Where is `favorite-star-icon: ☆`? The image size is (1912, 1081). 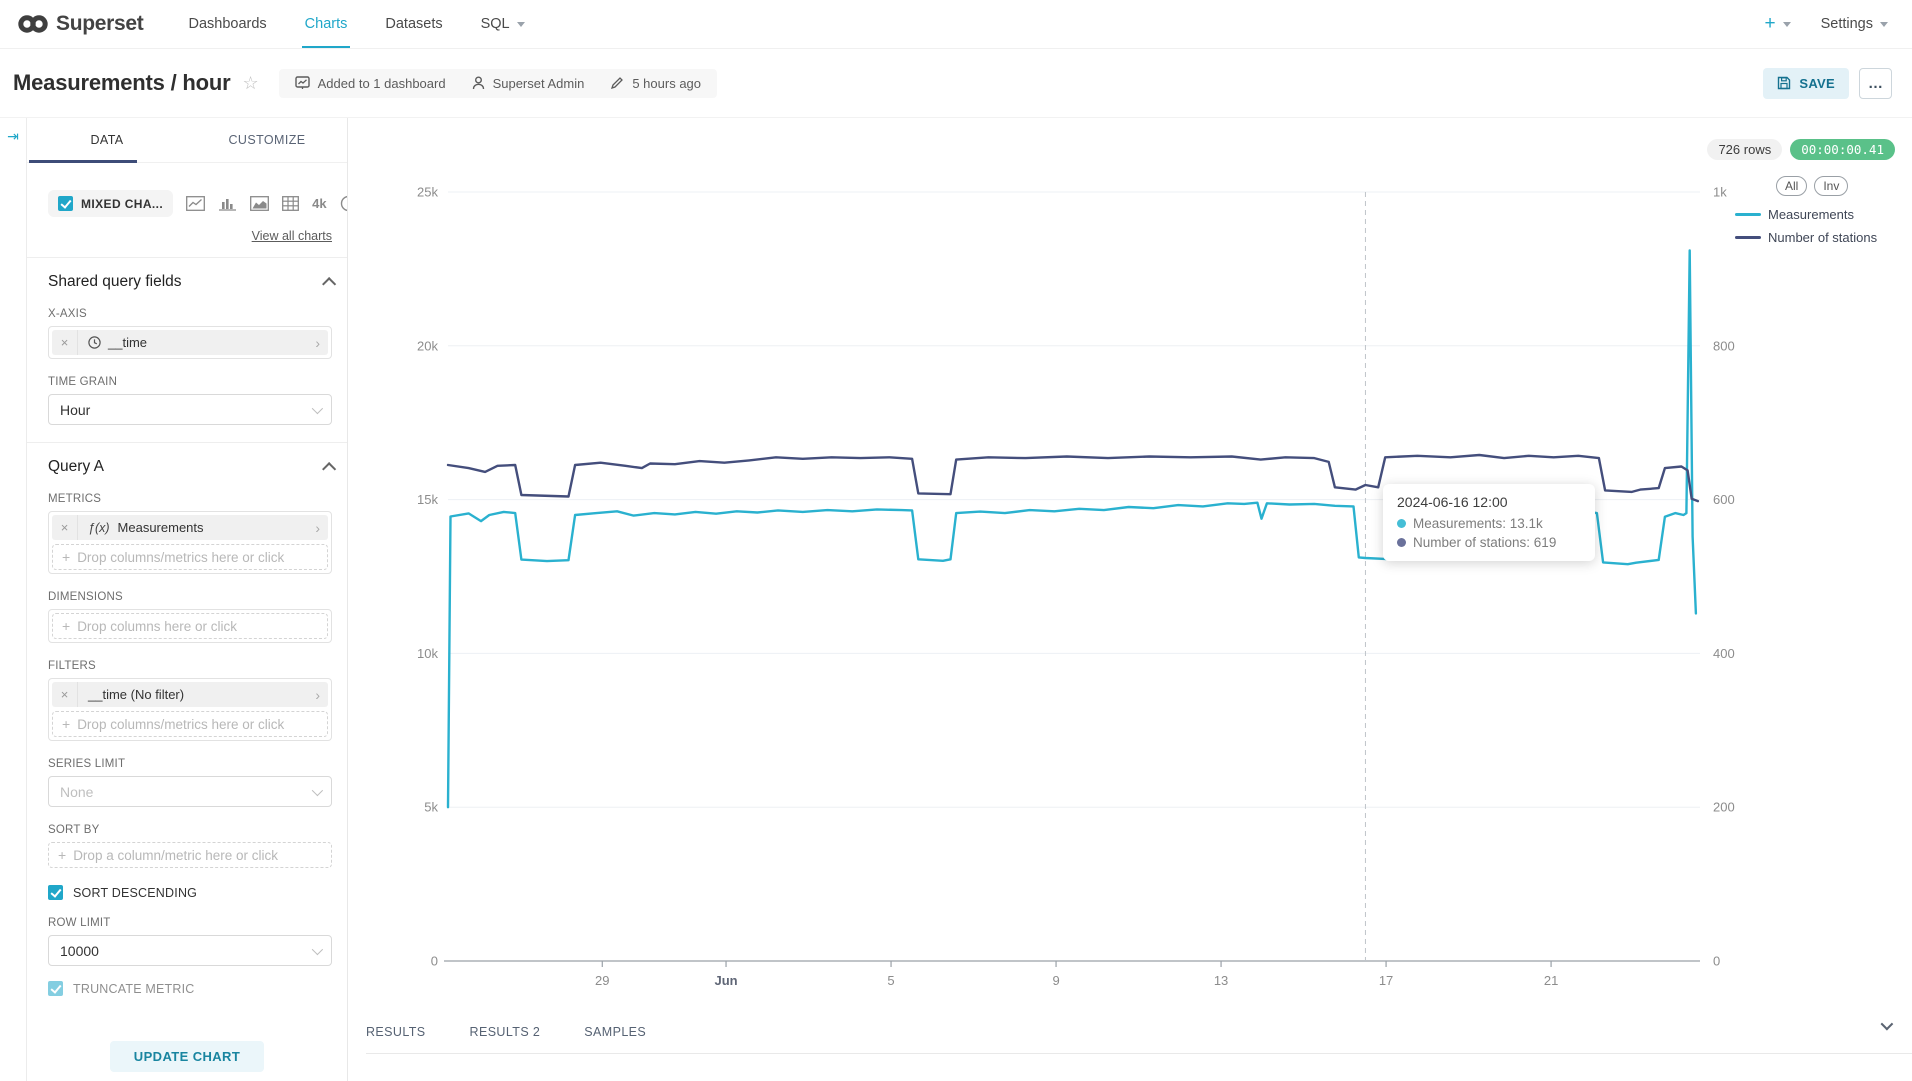 favorite-star-icon: ☆ is located at coordinates (250, 82).